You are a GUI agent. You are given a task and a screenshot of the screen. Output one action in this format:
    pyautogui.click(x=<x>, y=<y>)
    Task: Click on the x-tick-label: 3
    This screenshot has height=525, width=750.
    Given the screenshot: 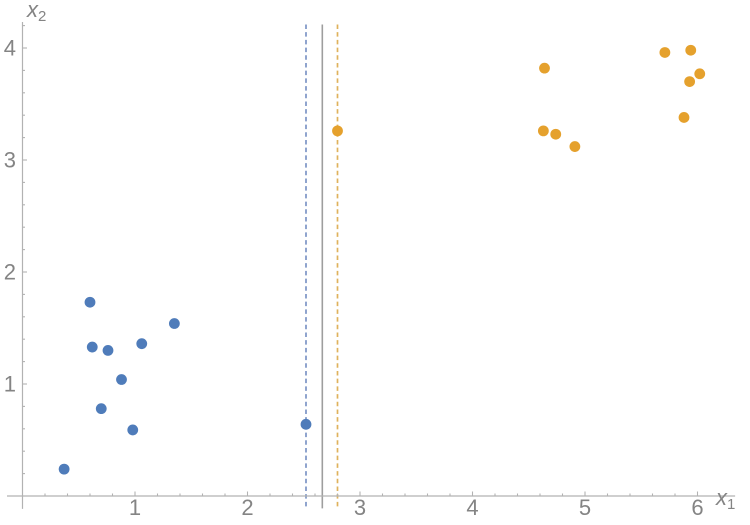 What is the action you would take?
    pyautogui.click(x=360, y=507)
    